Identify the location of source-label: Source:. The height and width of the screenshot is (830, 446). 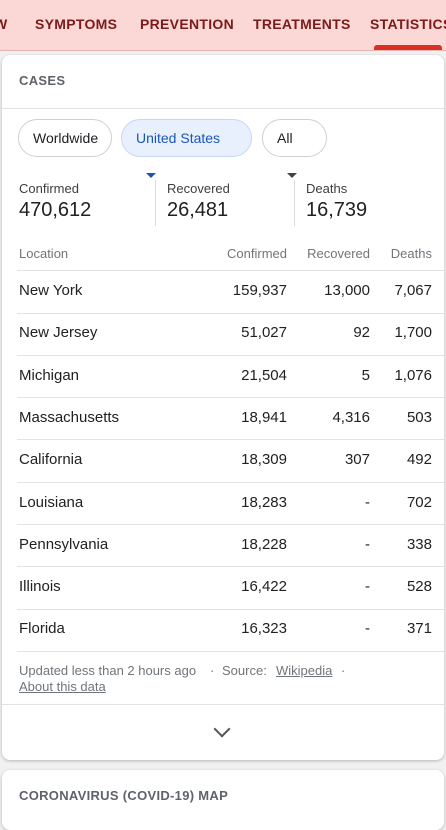
(244, 670).